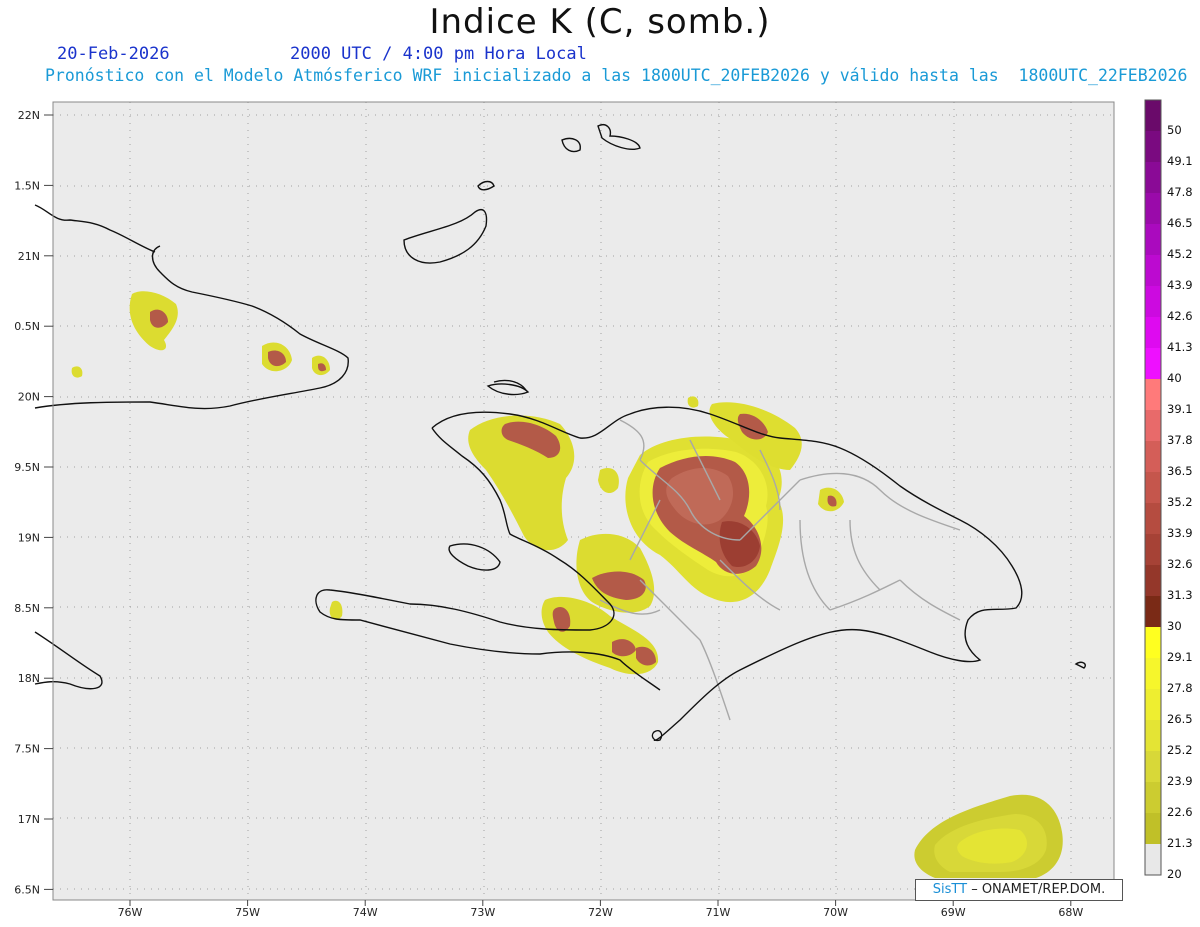 This screenshot has width=1200, height=927. What do you see at coordinates (1180, 347) in the screenshot?
I see `colorbar-label: 41.3` at bounding box center [1180, 347].